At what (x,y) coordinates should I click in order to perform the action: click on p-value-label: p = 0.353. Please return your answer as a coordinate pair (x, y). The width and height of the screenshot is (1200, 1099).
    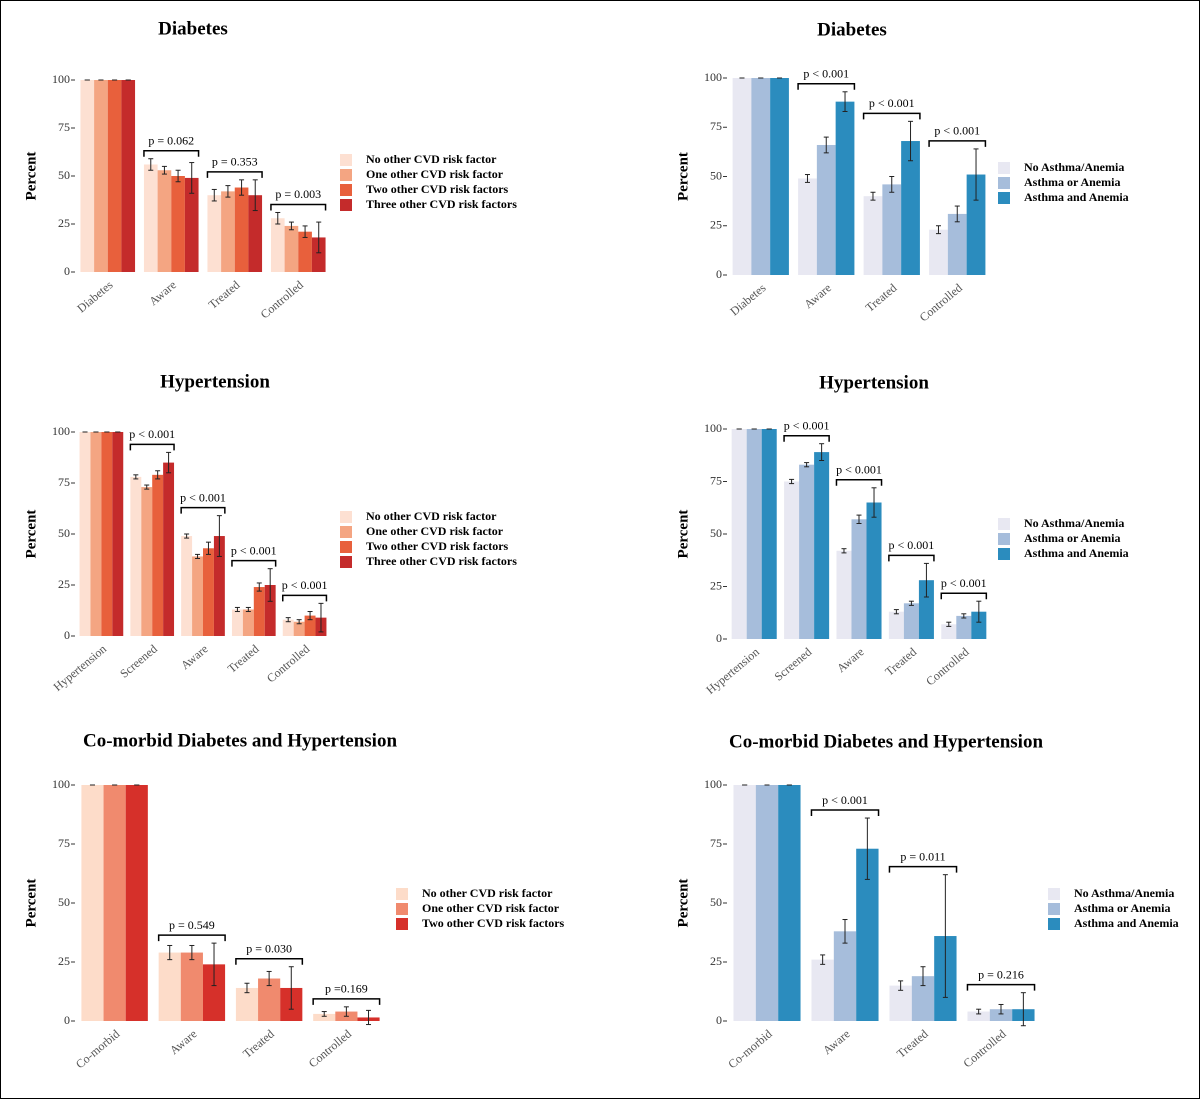
    Looking at the image, I should click on (235, 162).